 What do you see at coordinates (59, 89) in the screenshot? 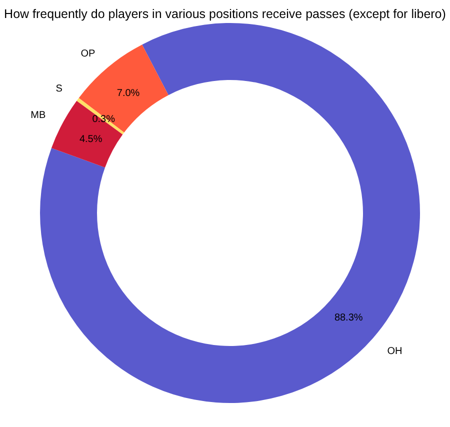
I see `slice-label: S` at bounding box center [59, 89].